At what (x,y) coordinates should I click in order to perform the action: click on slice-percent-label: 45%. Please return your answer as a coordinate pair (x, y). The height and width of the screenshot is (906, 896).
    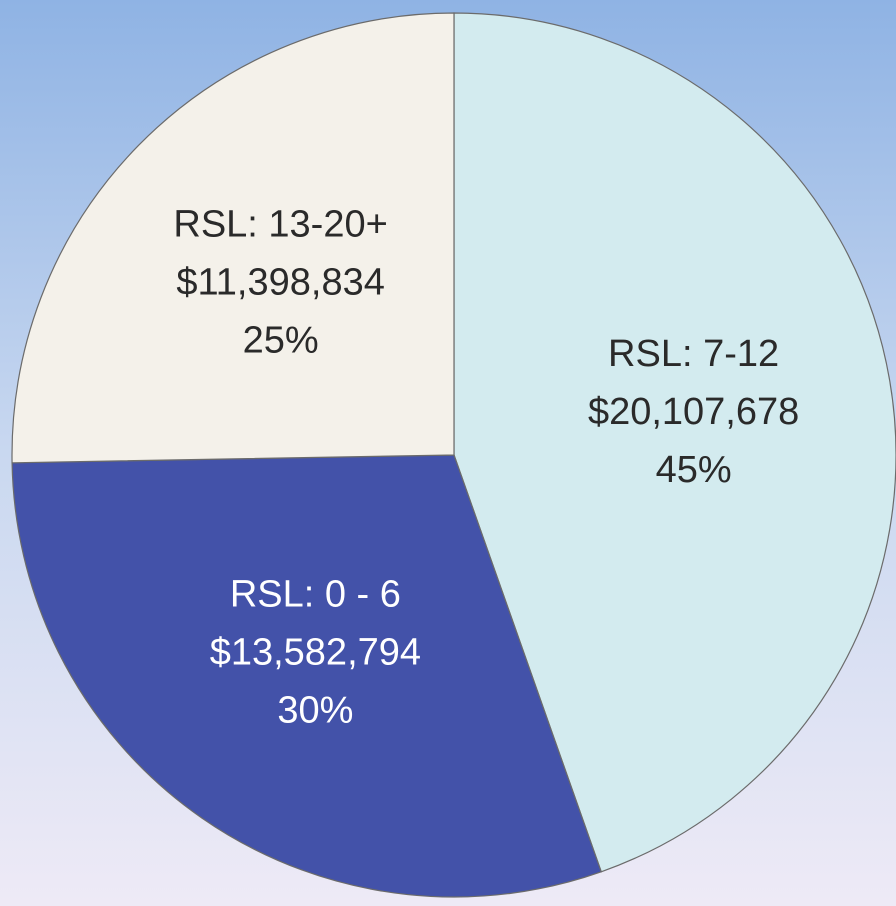
    Looking at the image, I should click on (694, 470).